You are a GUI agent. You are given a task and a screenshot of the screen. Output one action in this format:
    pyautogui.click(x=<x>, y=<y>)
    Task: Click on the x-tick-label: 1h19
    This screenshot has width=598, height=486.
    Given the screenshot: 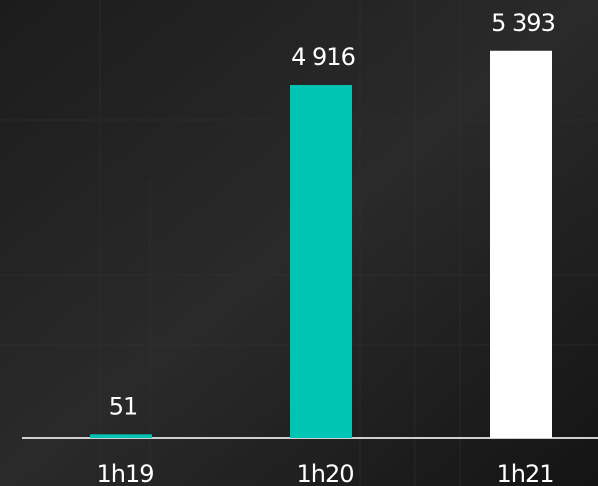 What is the action you would take?
    pyautogui.click(x=124, y=473)
    